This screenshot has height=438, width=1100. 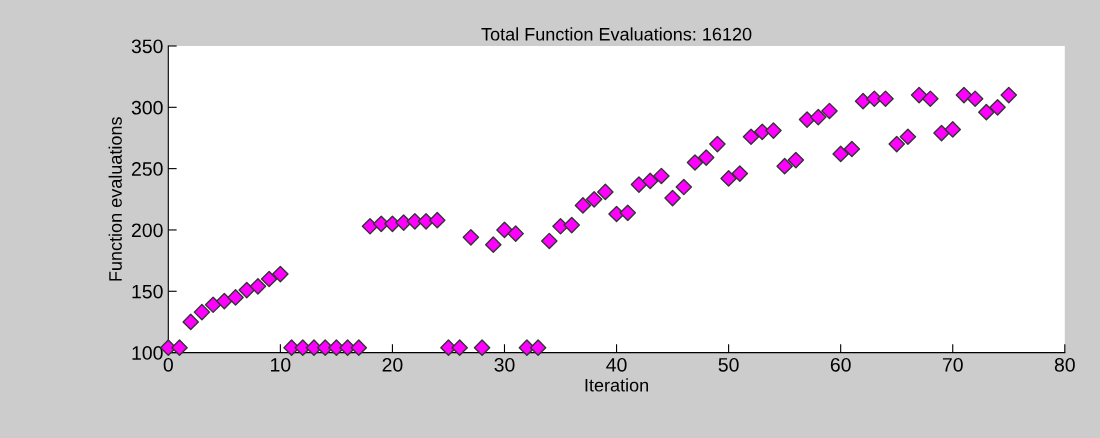 I want to click on x-tick-label: 40, so click(x=616, y=364).